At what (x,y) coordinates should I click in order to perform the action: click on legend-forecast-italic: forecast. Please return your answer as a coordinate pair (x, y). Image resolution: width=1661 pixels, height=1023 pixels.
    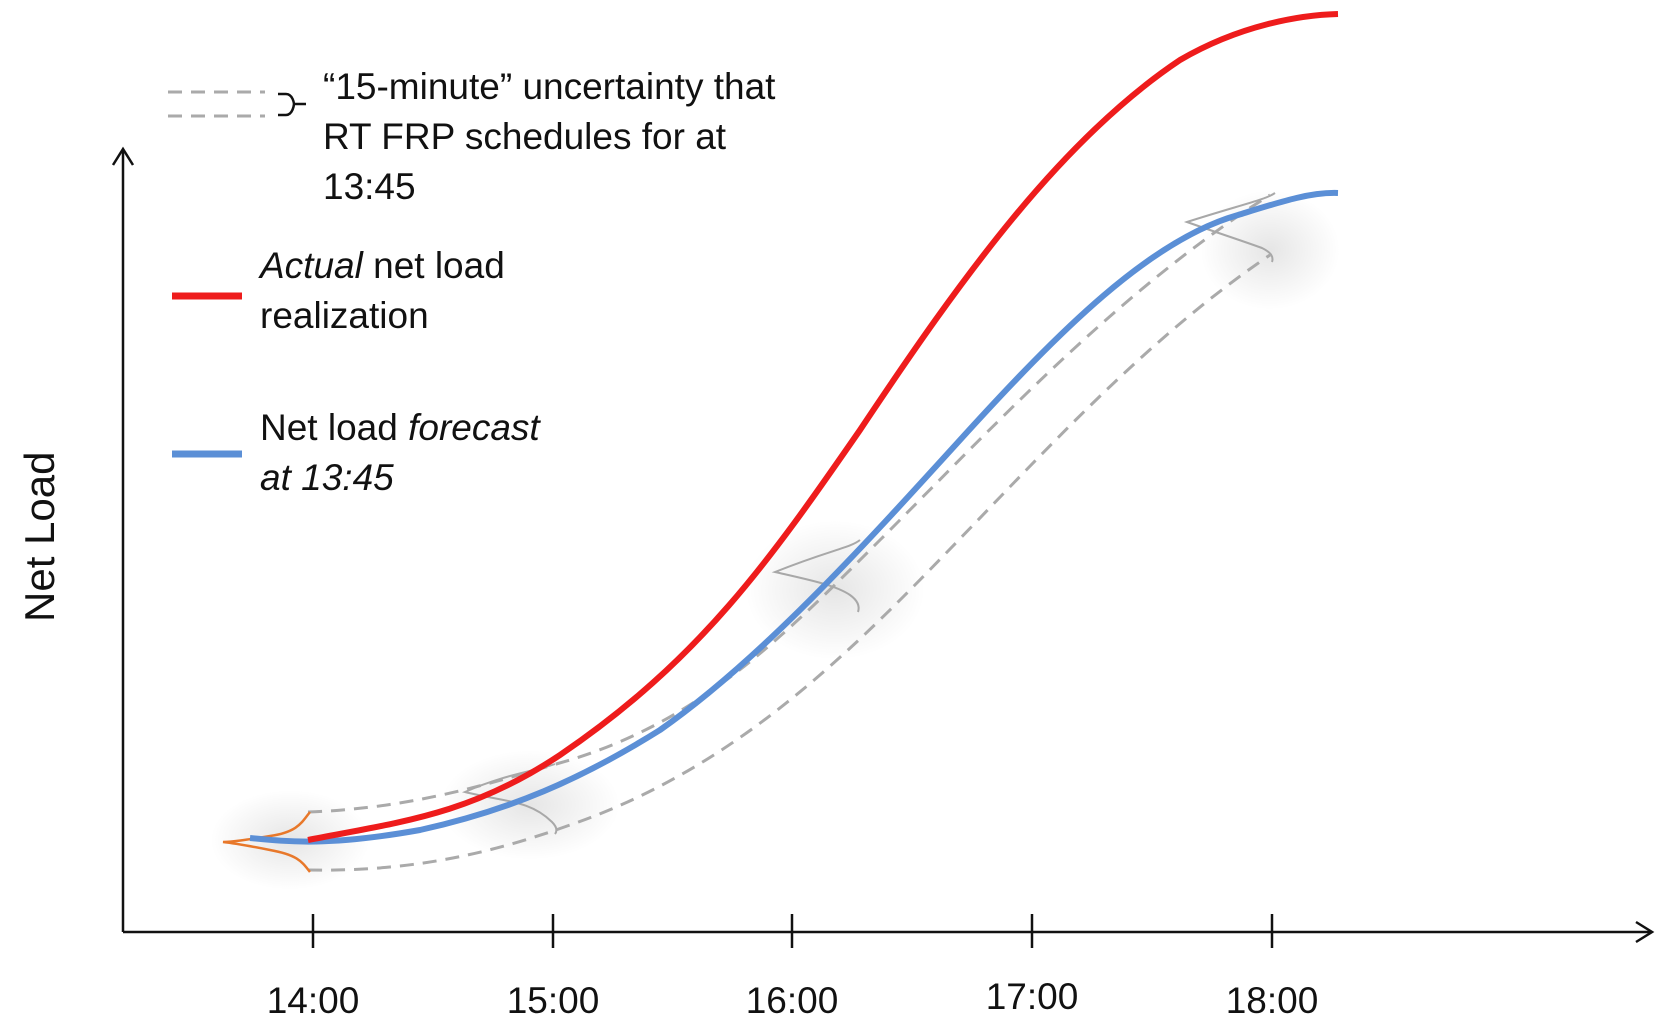
    Looking at the image, I should click on (474, 427).